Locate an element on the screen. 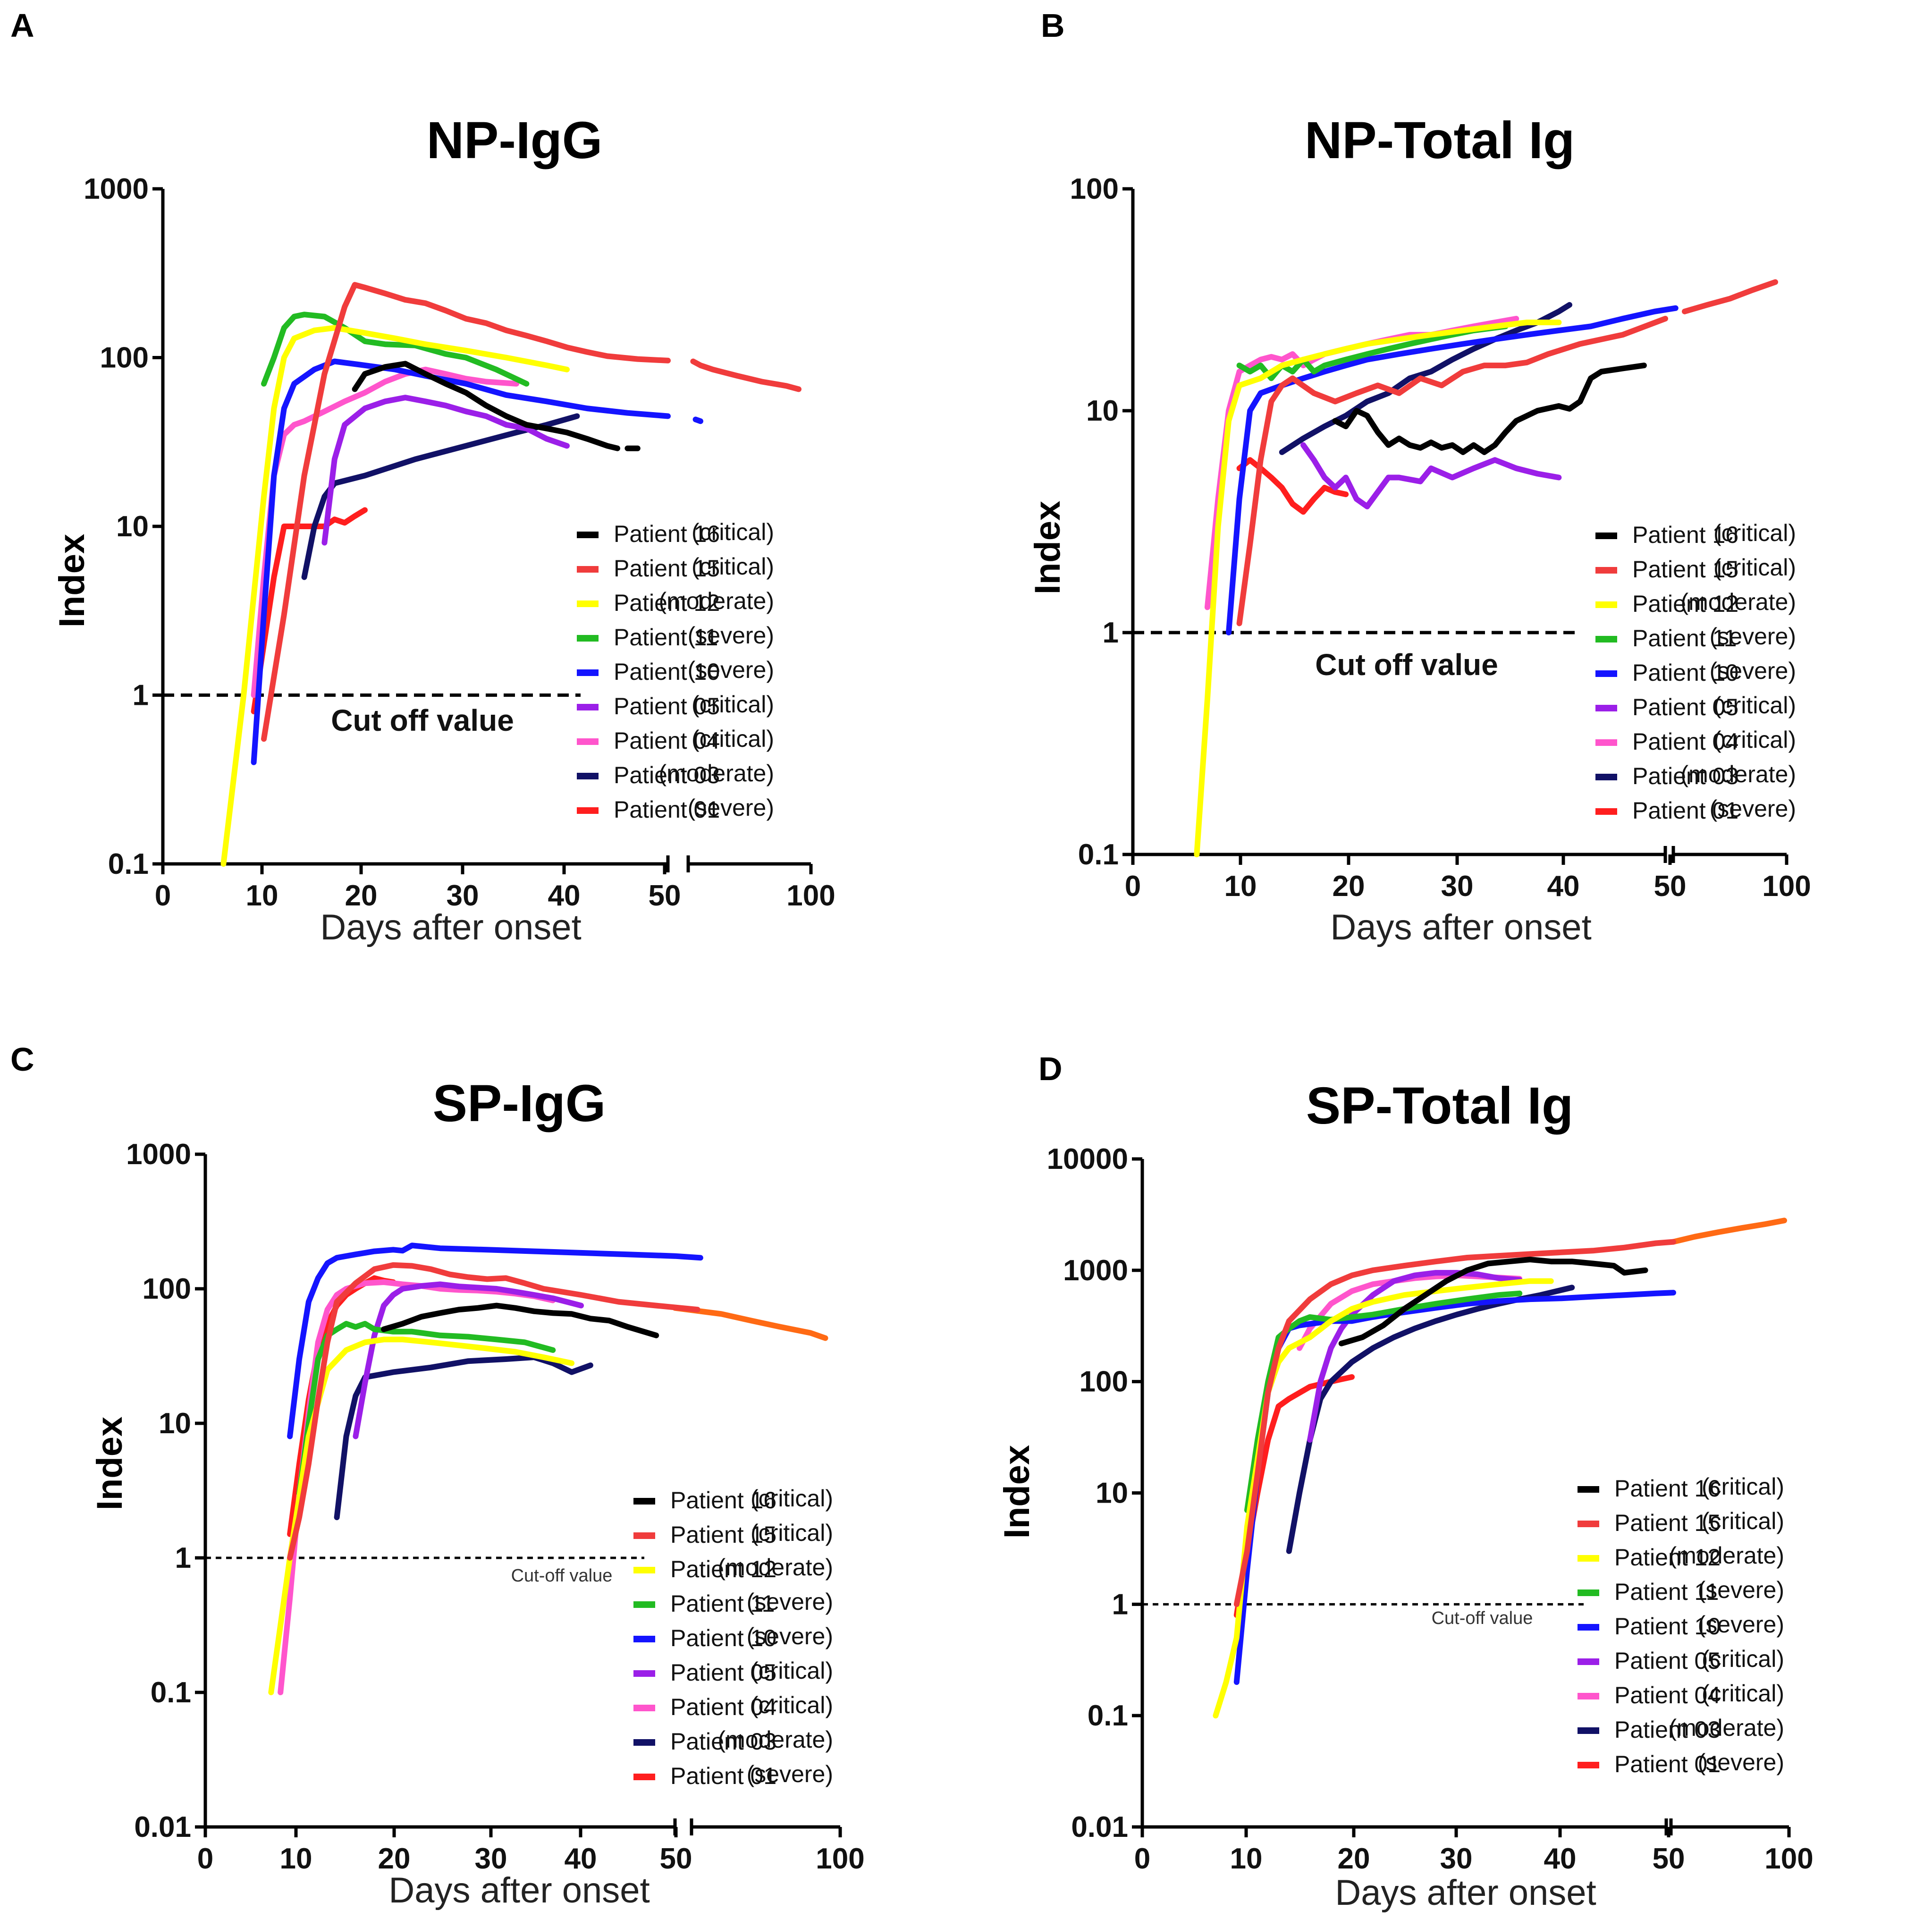  panel-letter: B is located at coordinates (1053, 25).